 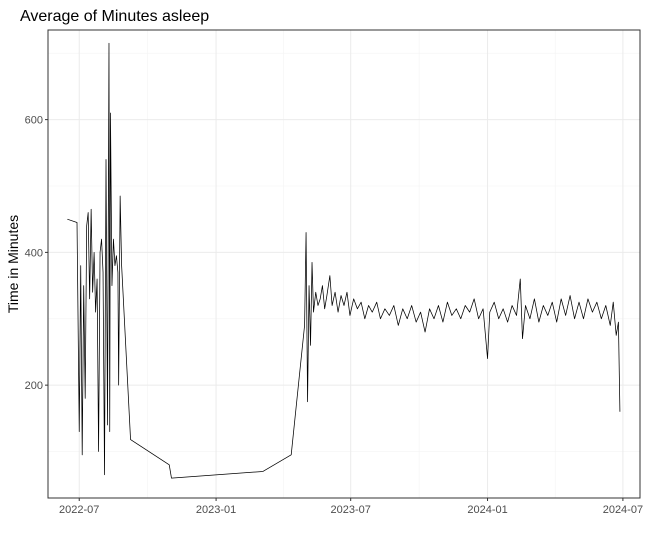 What do you see at coordinates (623, 510) in the screenshot?
I see `x-tick-label: 2024-07` at bounding box center [623, 510].